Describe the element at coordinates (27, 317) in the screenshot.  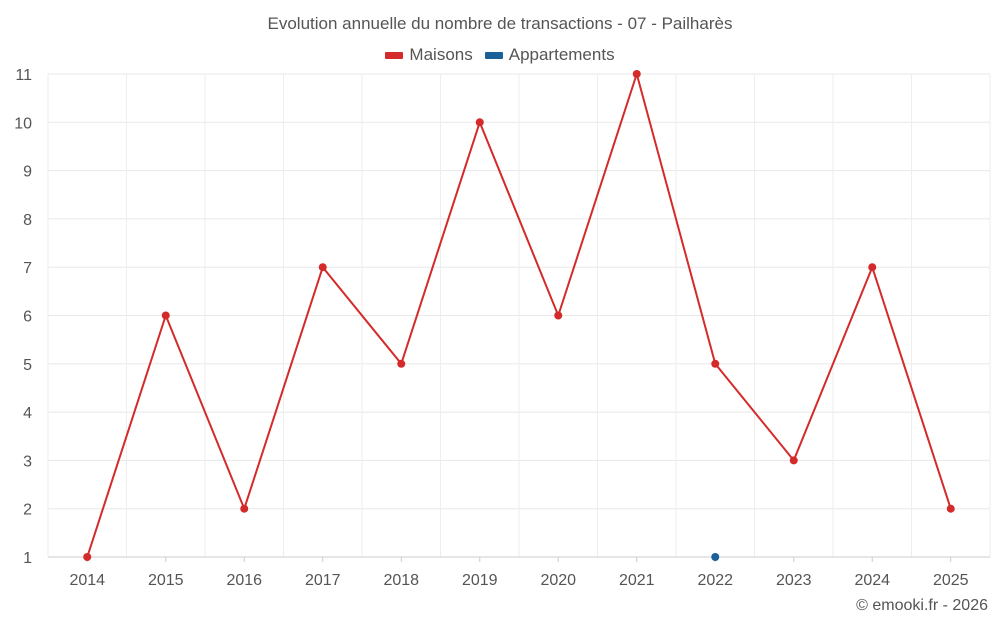
I see `y-tick-label: 6` at that location.